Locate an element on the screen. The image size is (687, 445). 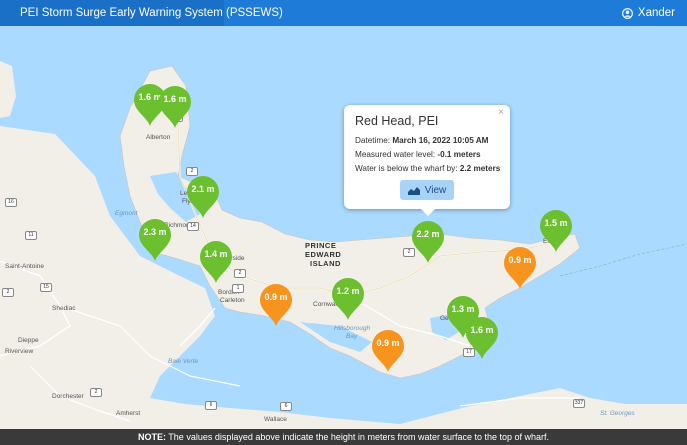
place-label: Hillsborough is located at coordinates (352, 328).